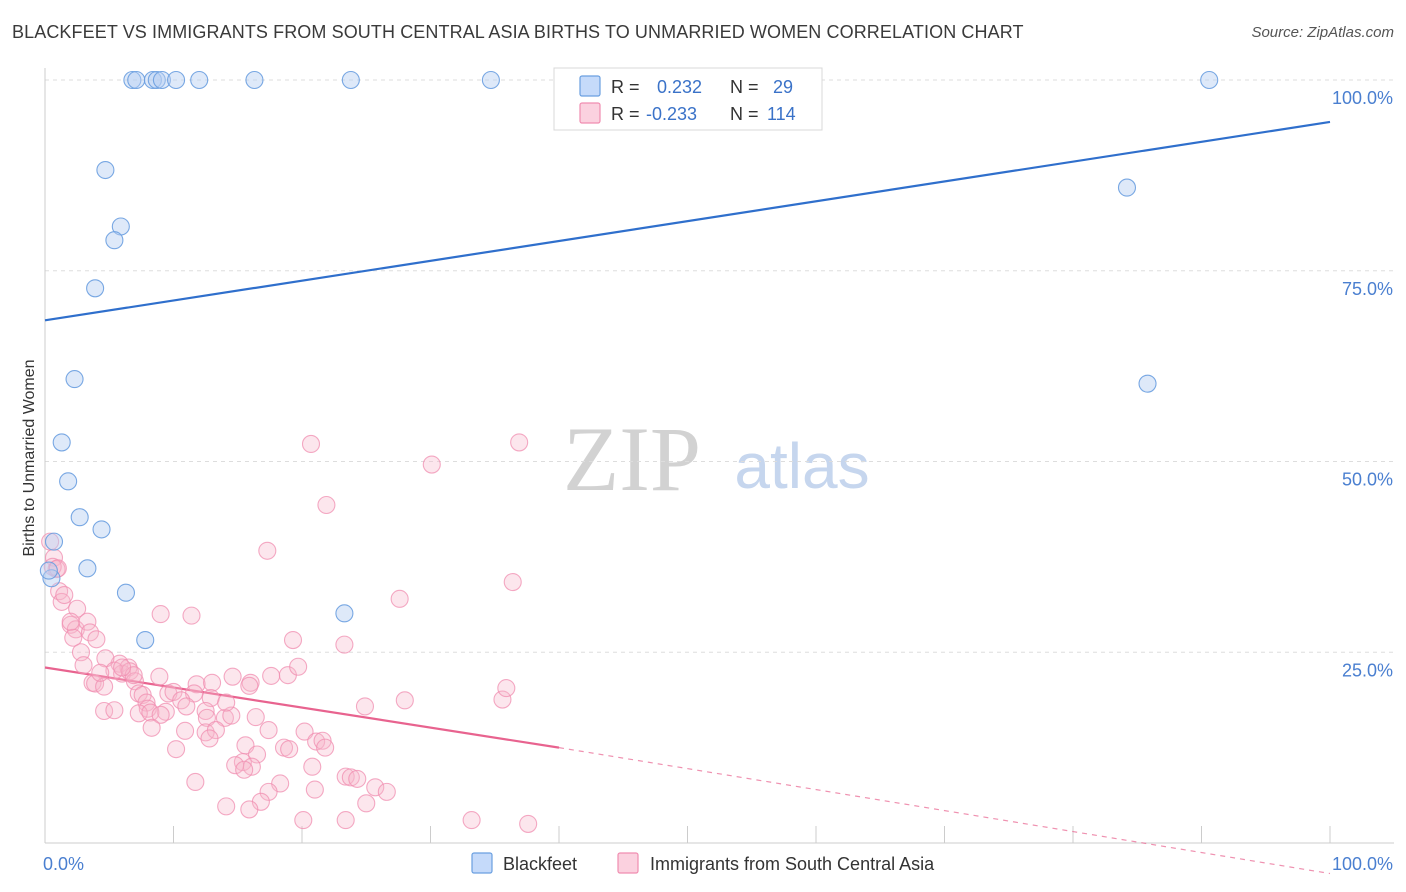  Describe the element at coordinates (781, 114) in the screenshot. I see `legend-n-value-immigrants: 114` at that location.